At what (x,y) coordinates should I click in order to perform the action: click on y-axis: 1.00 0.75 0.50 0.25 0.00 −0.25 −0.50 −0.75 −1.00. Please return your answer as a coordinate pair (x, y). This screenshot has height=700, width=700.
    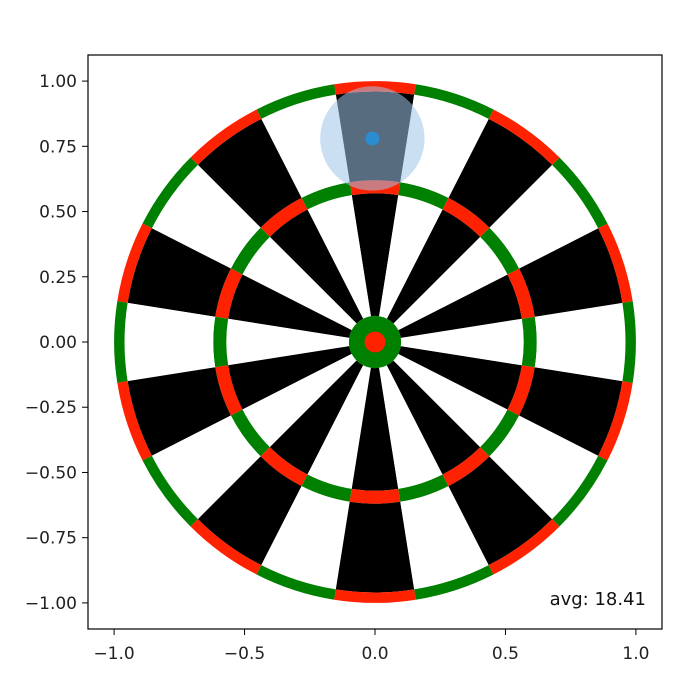
    Looking at the image, I should click on (56, 343).